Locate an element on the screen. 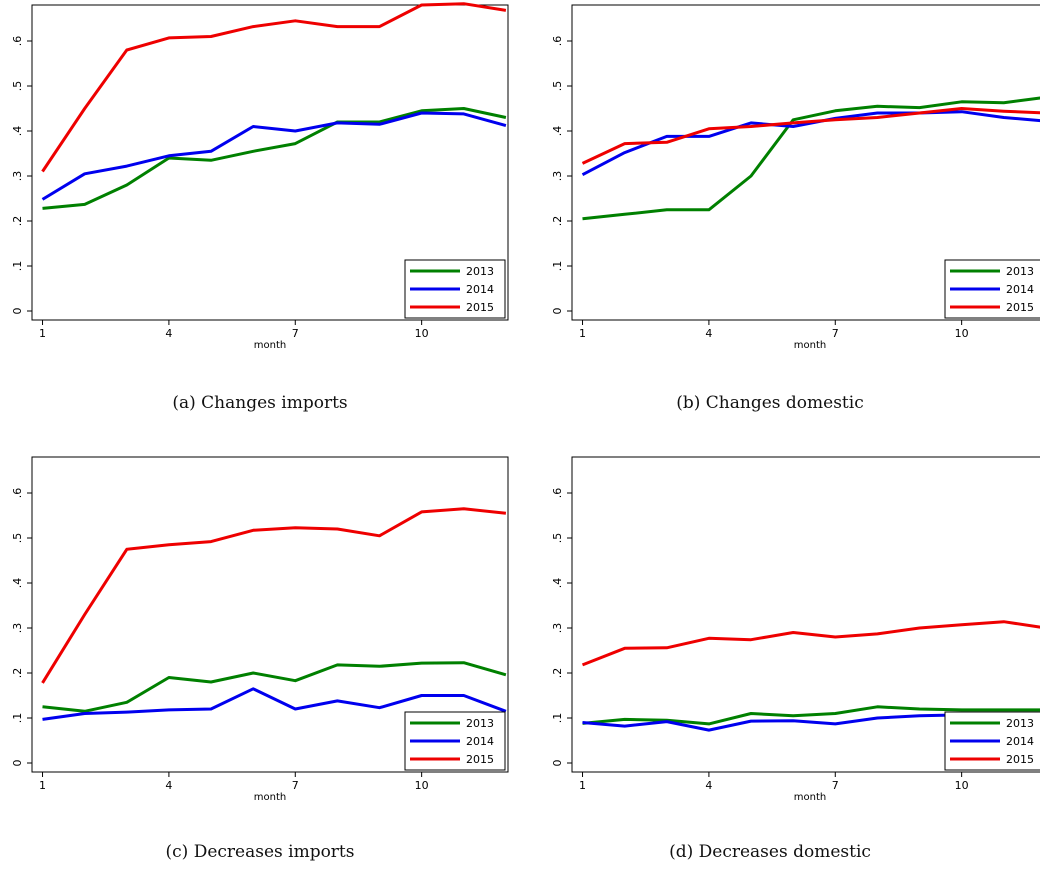 This screenshot has width=1040, height=890. chart-caption: (c) Decreases imports is located at coordinates (260, 852).